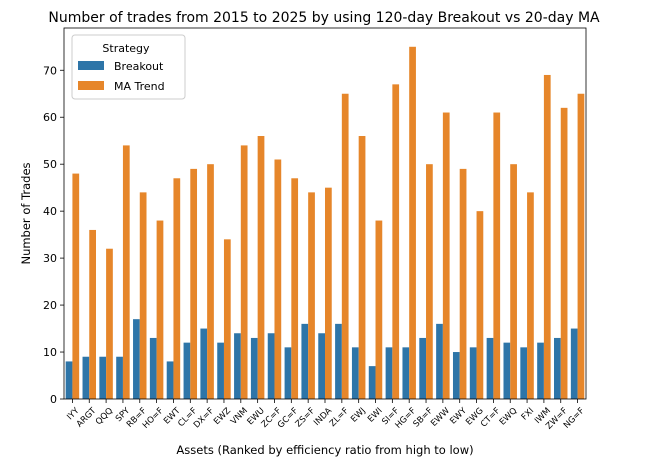  What do you see at coordinates (396, 241) in the screenshot?
I see `bar-ma-trend-si-f` at bounding box center [396, 241].